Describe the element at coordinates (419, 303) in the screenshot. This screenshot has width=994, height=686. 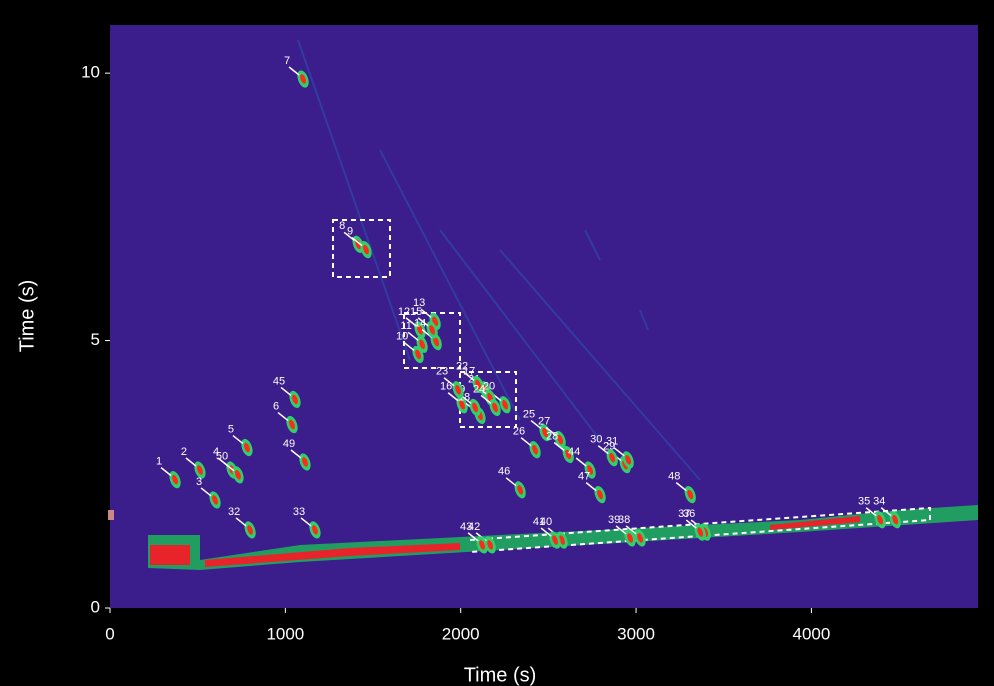
I see `peak-label: 13` at that location.